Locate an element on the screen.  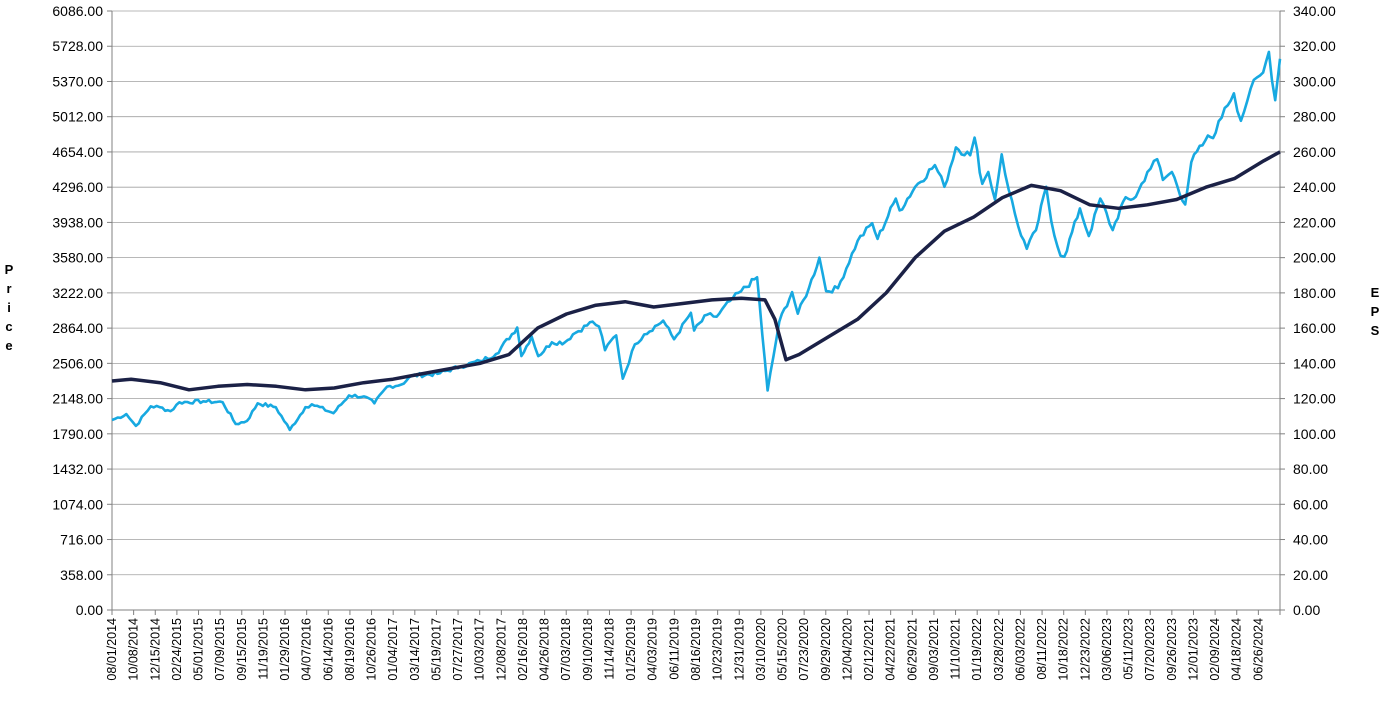
x-tick-label: 08/19/2016 is located at coordinates (350, 649).